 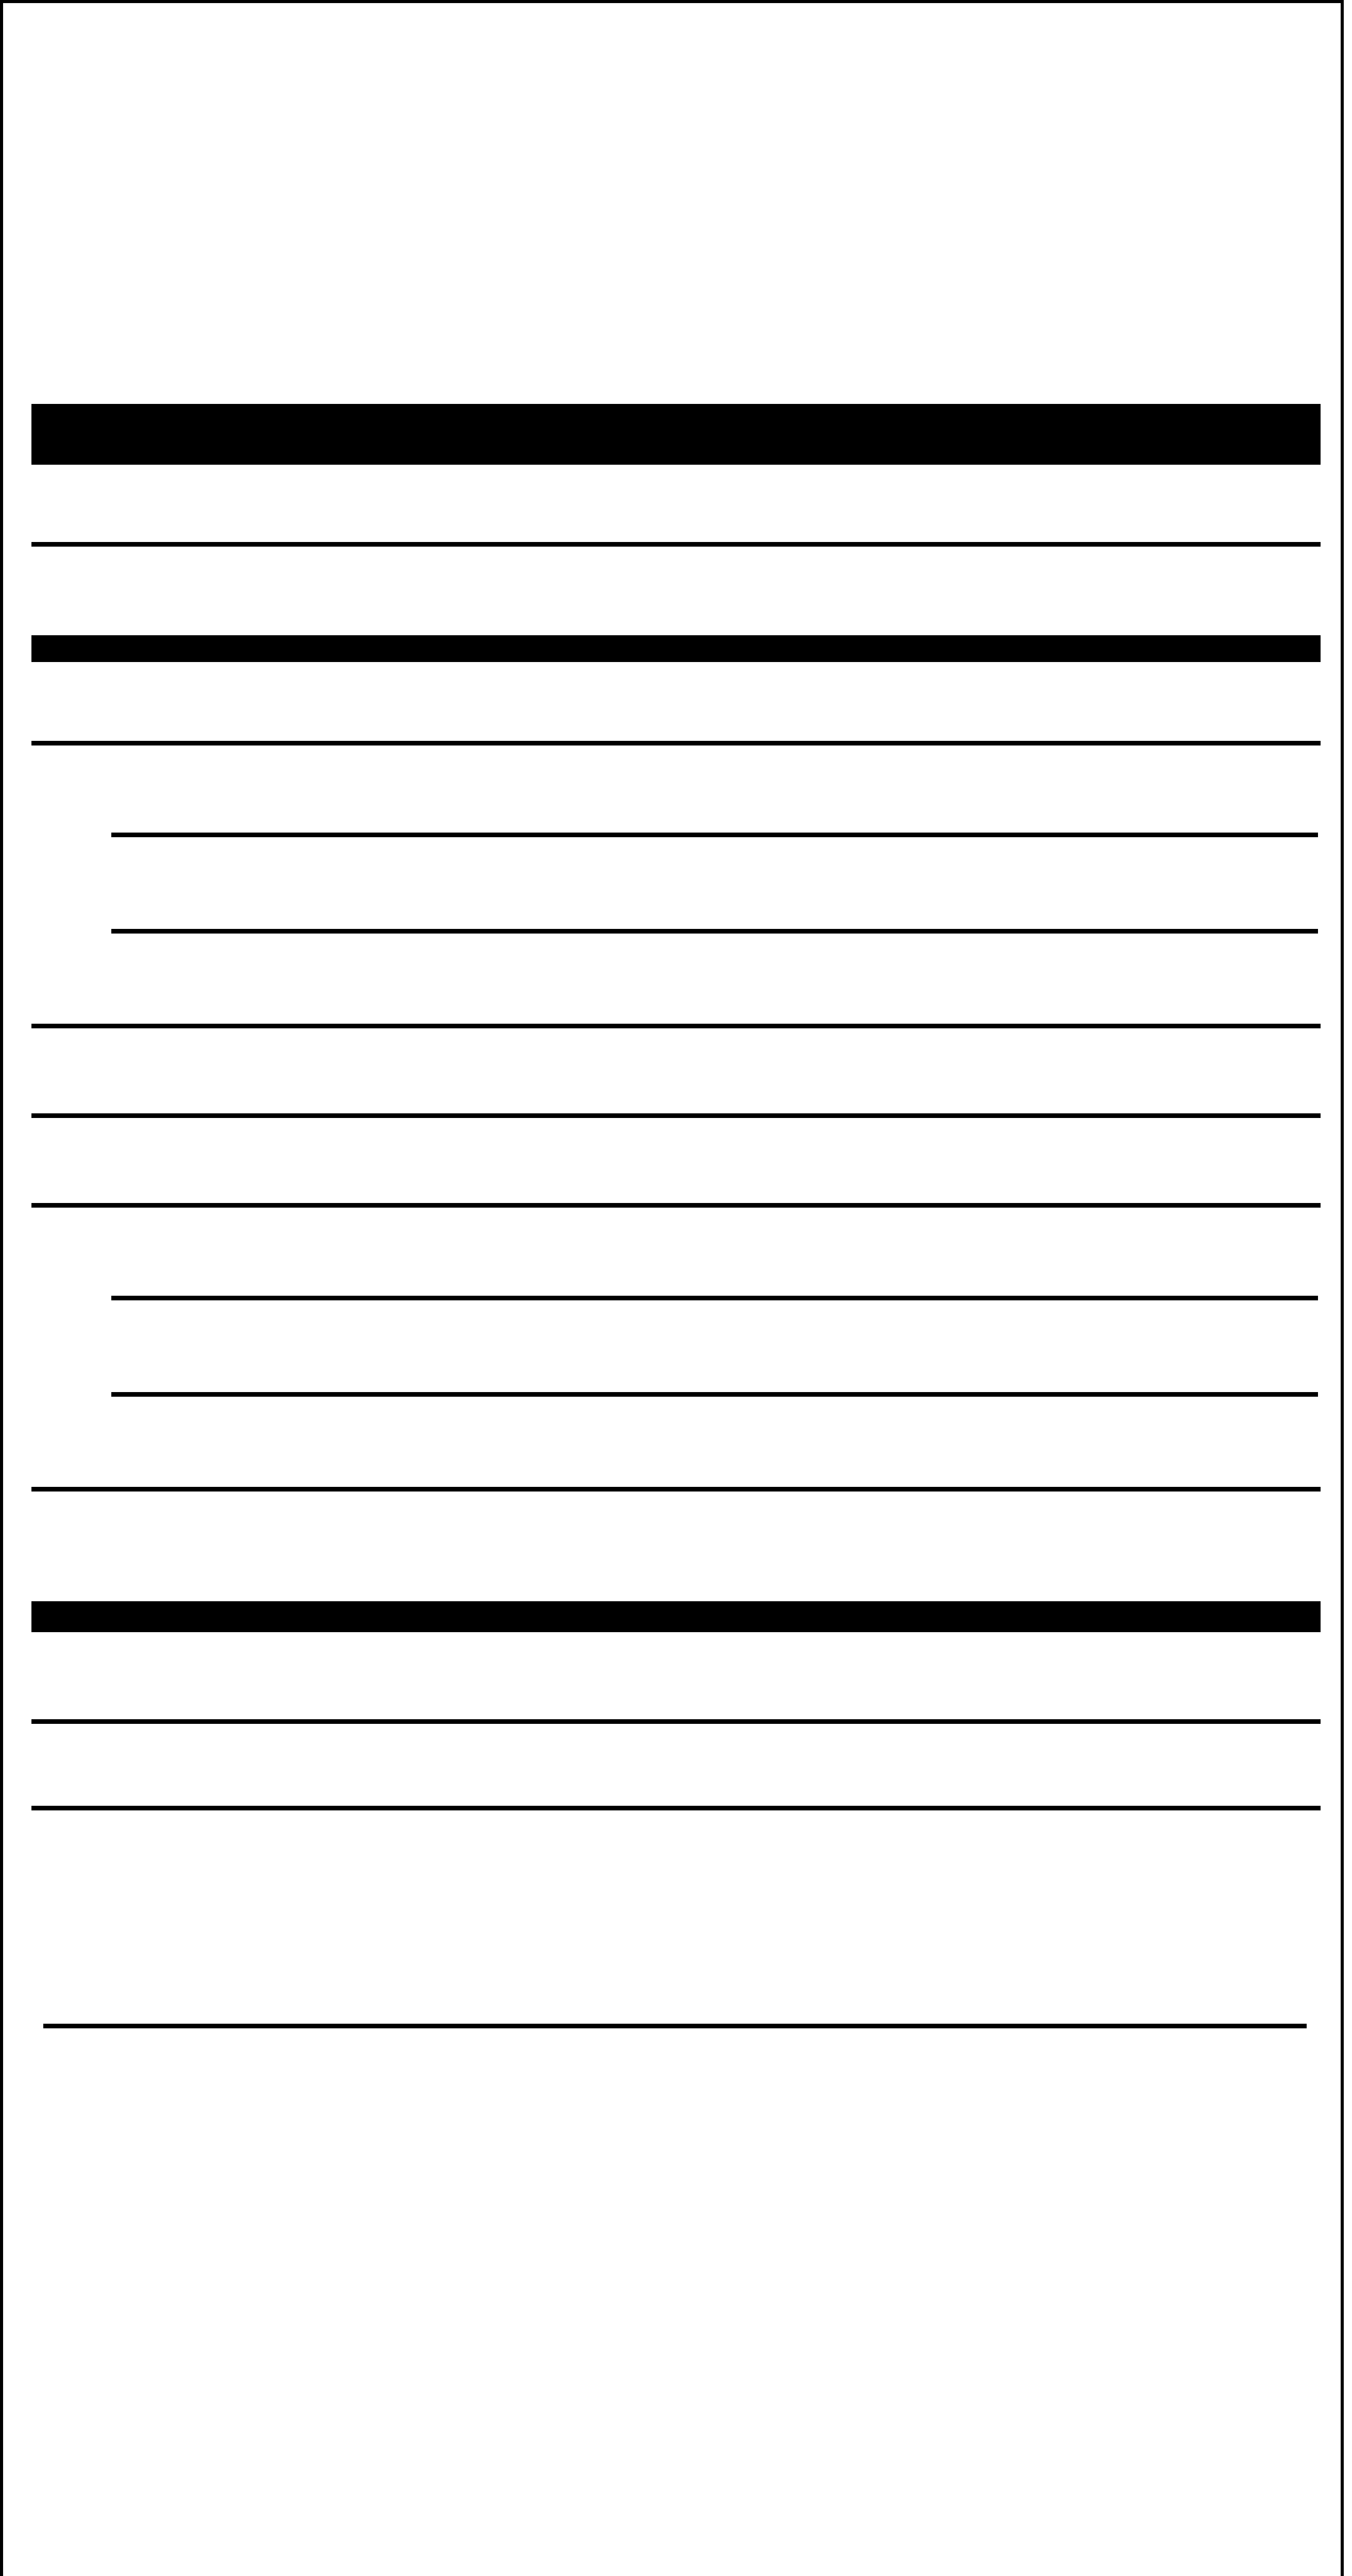 What do you see at coordinates (47, 282) in the screenshot?
I see `serving-size` at bounding box center [47, 282].